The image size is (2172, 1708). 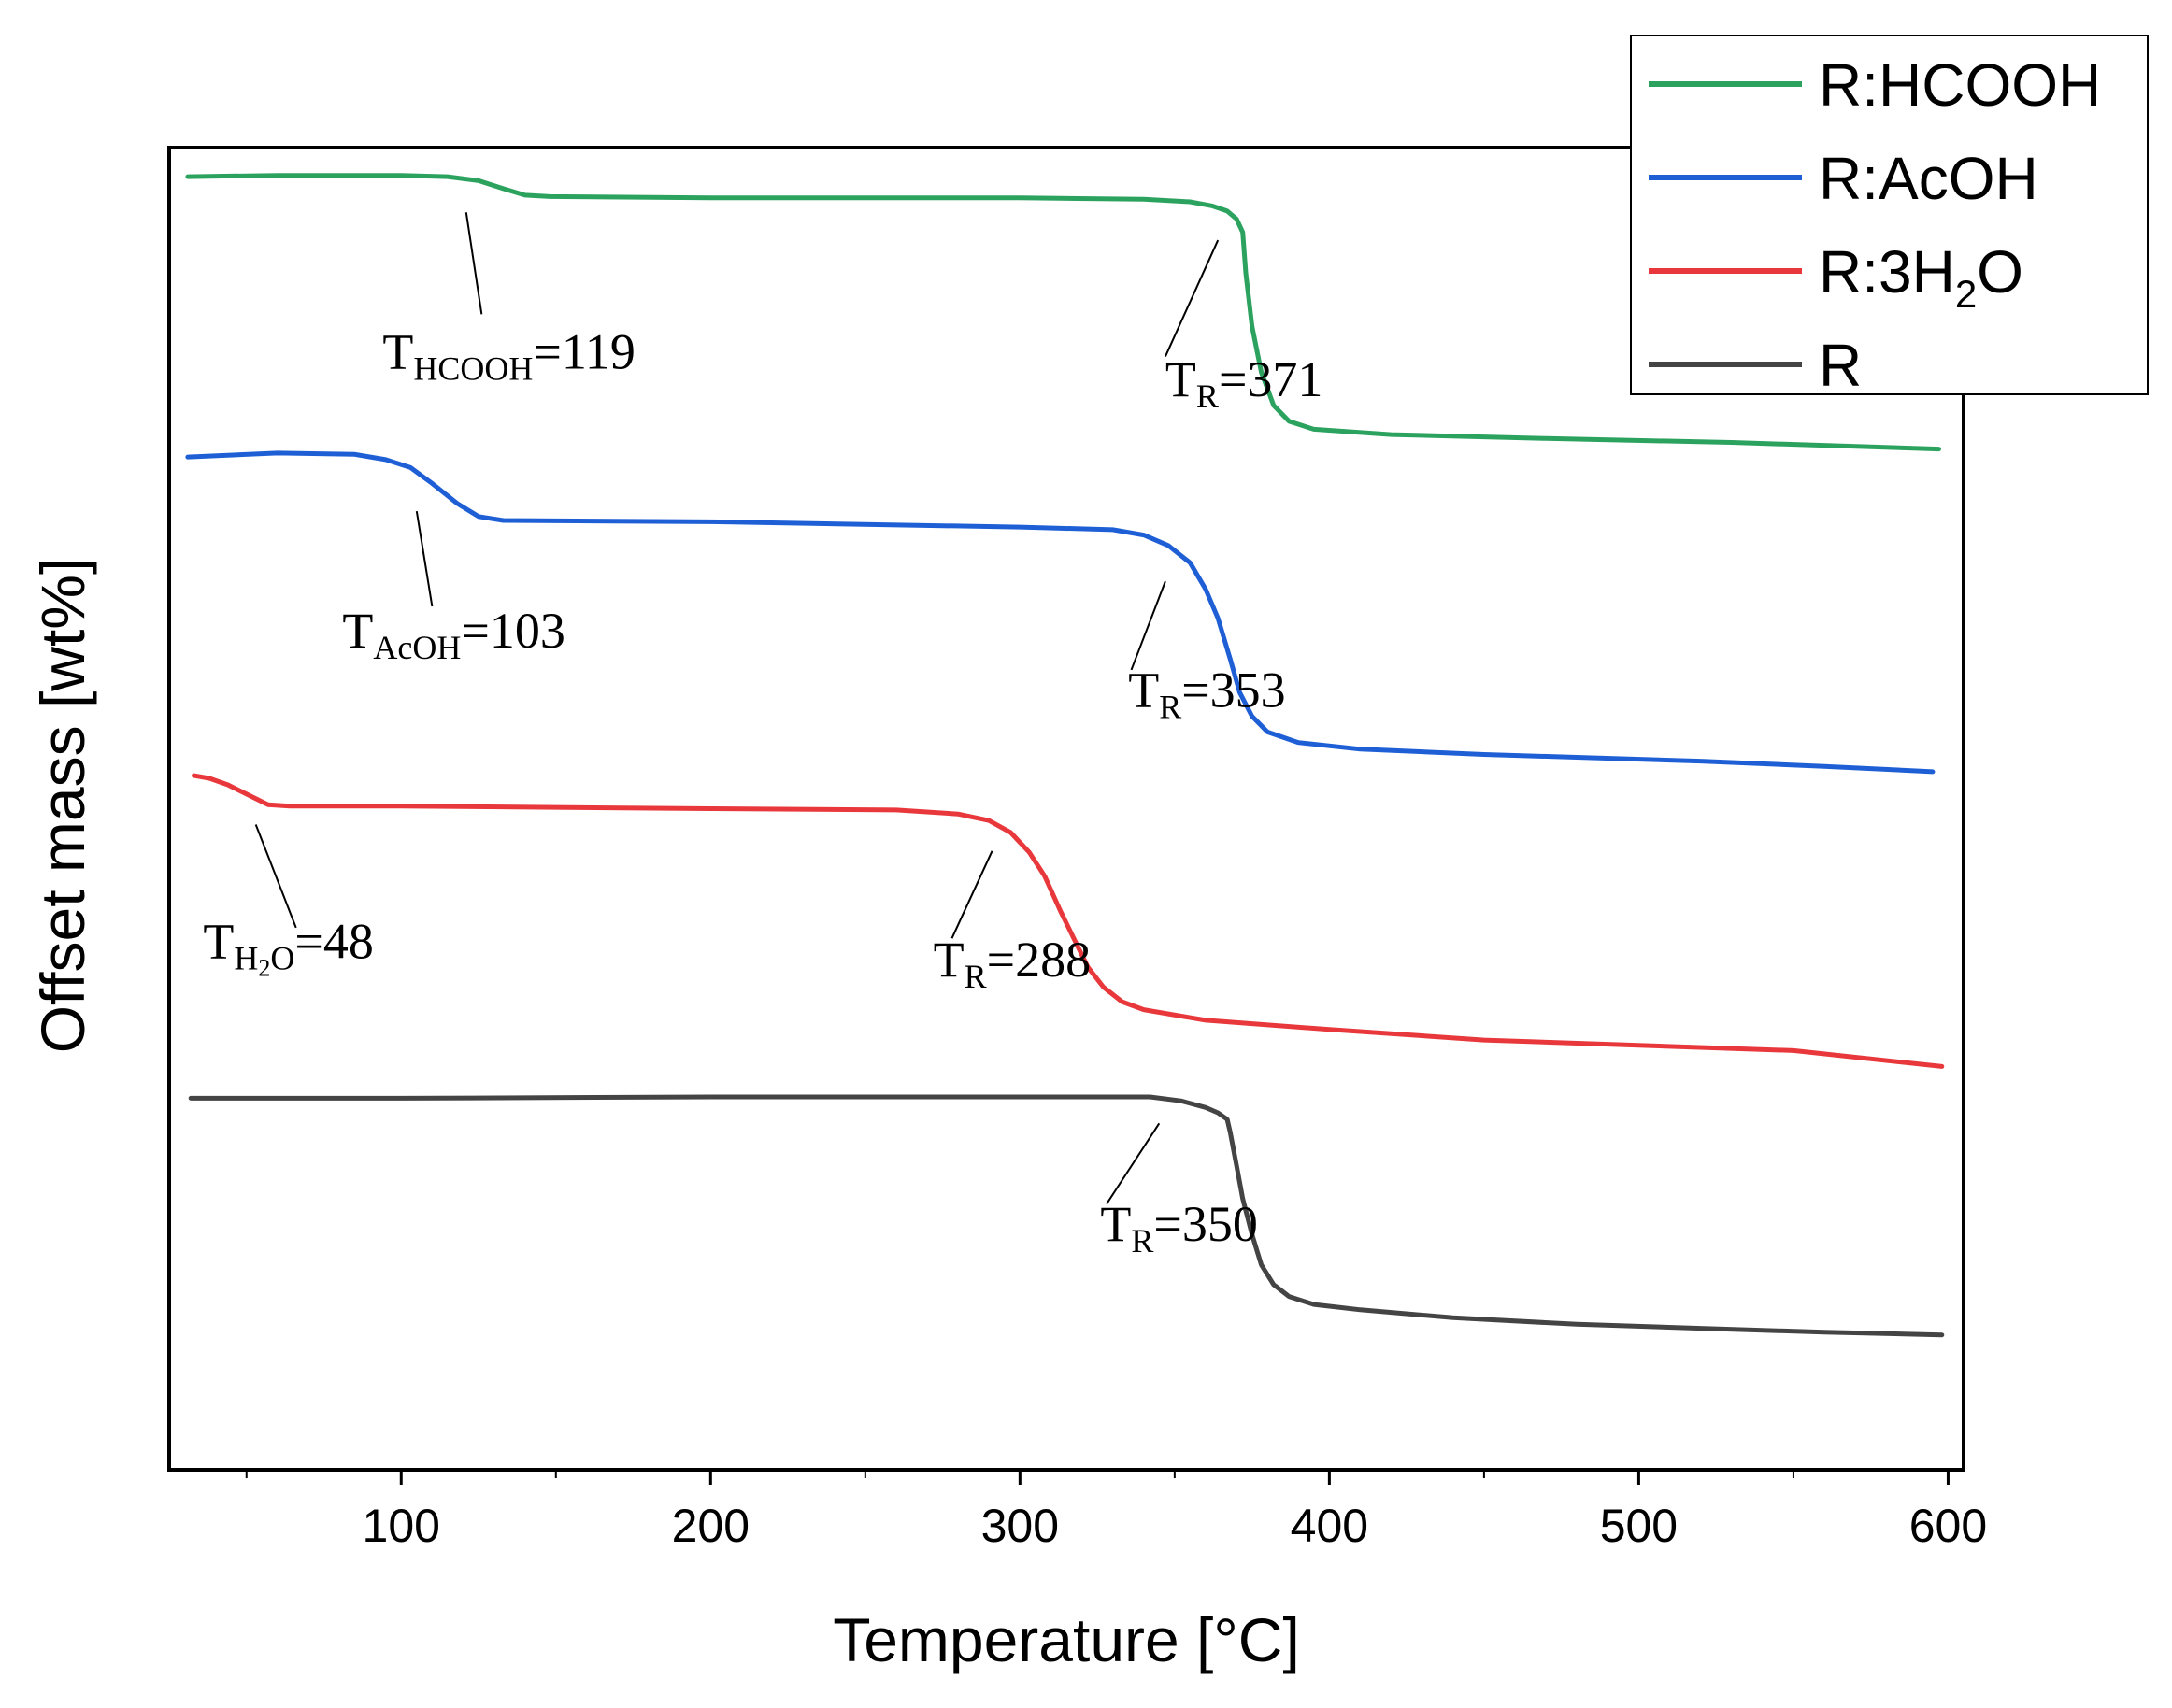 What do you see at coordinates (1066, 1640) in the screenshot?
I see `x-axis-title: Temperature [°C]` at bounding box center [1066, 1640].